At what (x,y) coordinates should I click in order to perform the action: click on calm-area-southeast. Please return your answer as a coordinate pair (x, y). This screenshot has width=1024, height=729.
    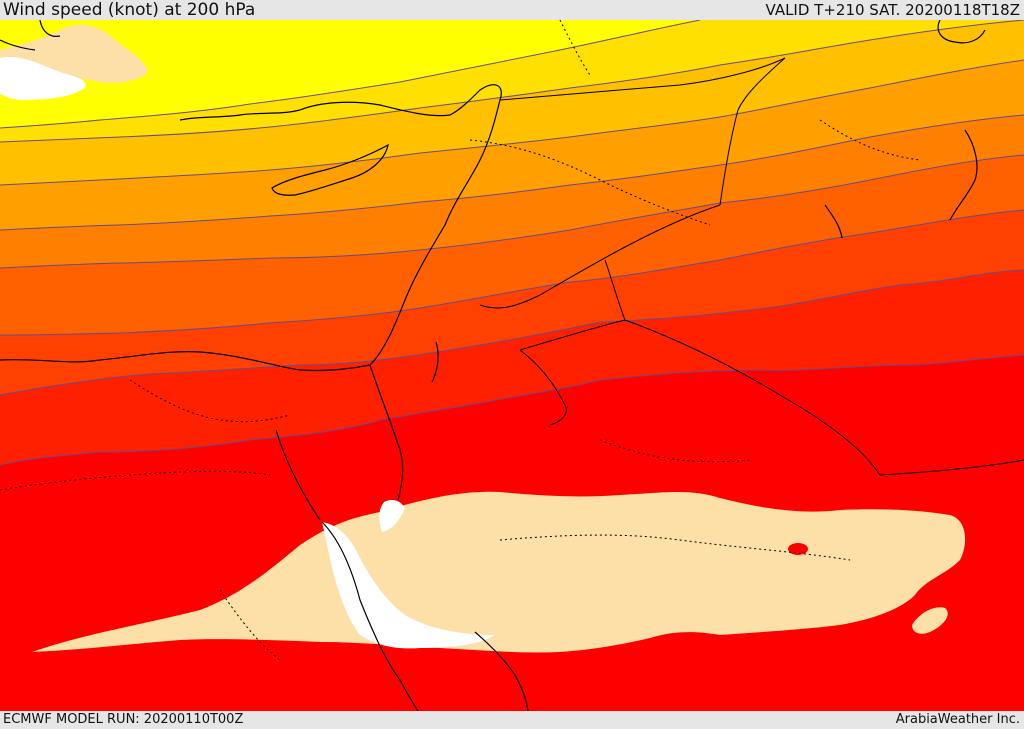
    Looking at the image, I should click on (930, 620).